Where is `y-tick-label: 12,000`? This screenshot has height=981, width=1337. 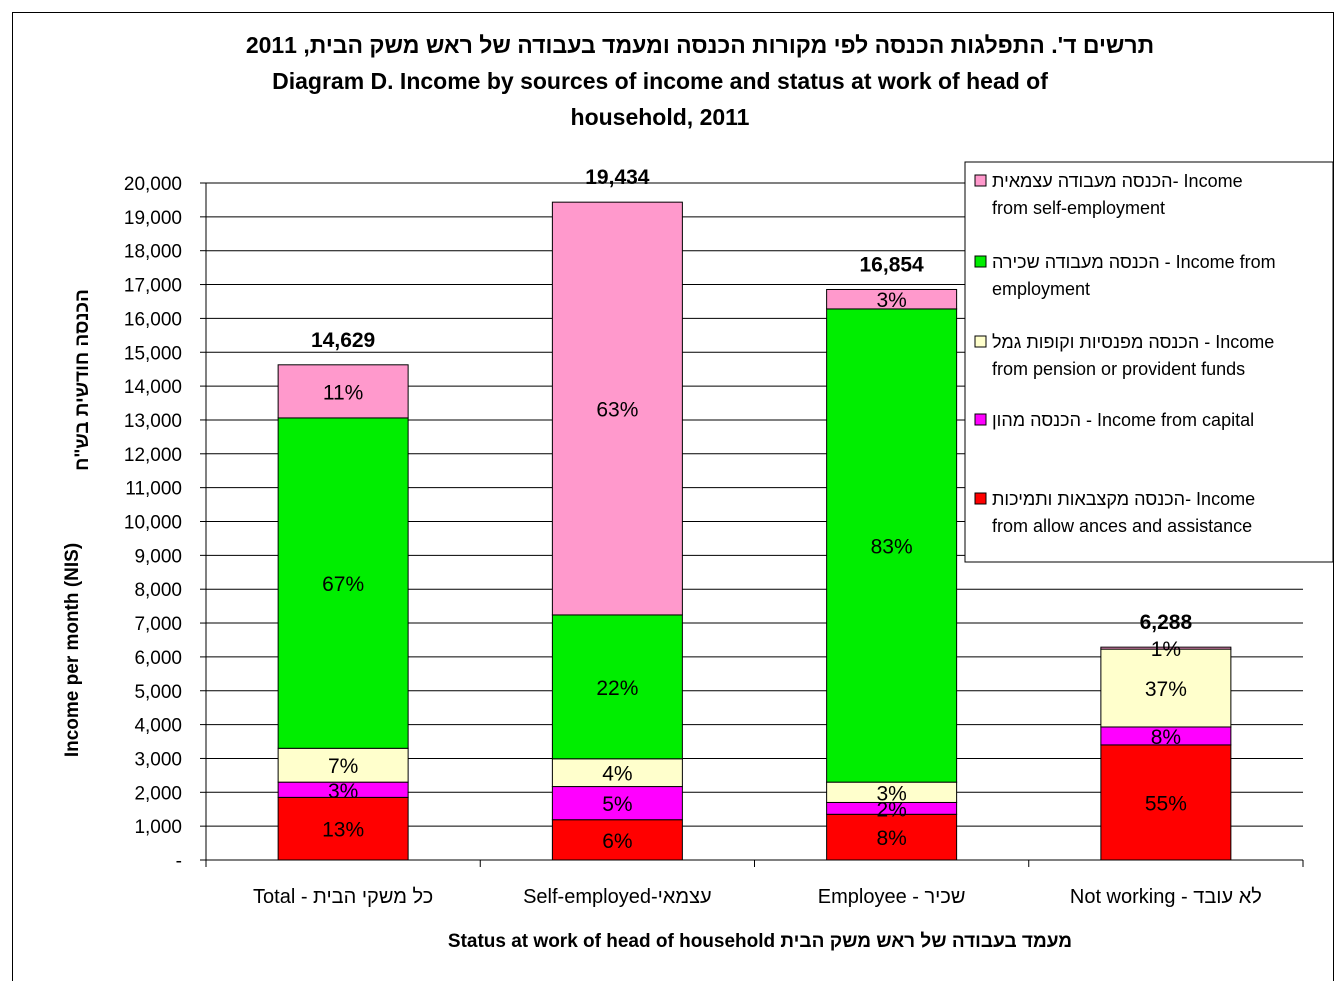 y-tick-label: 12,000 is located at coordinates (153, 455).